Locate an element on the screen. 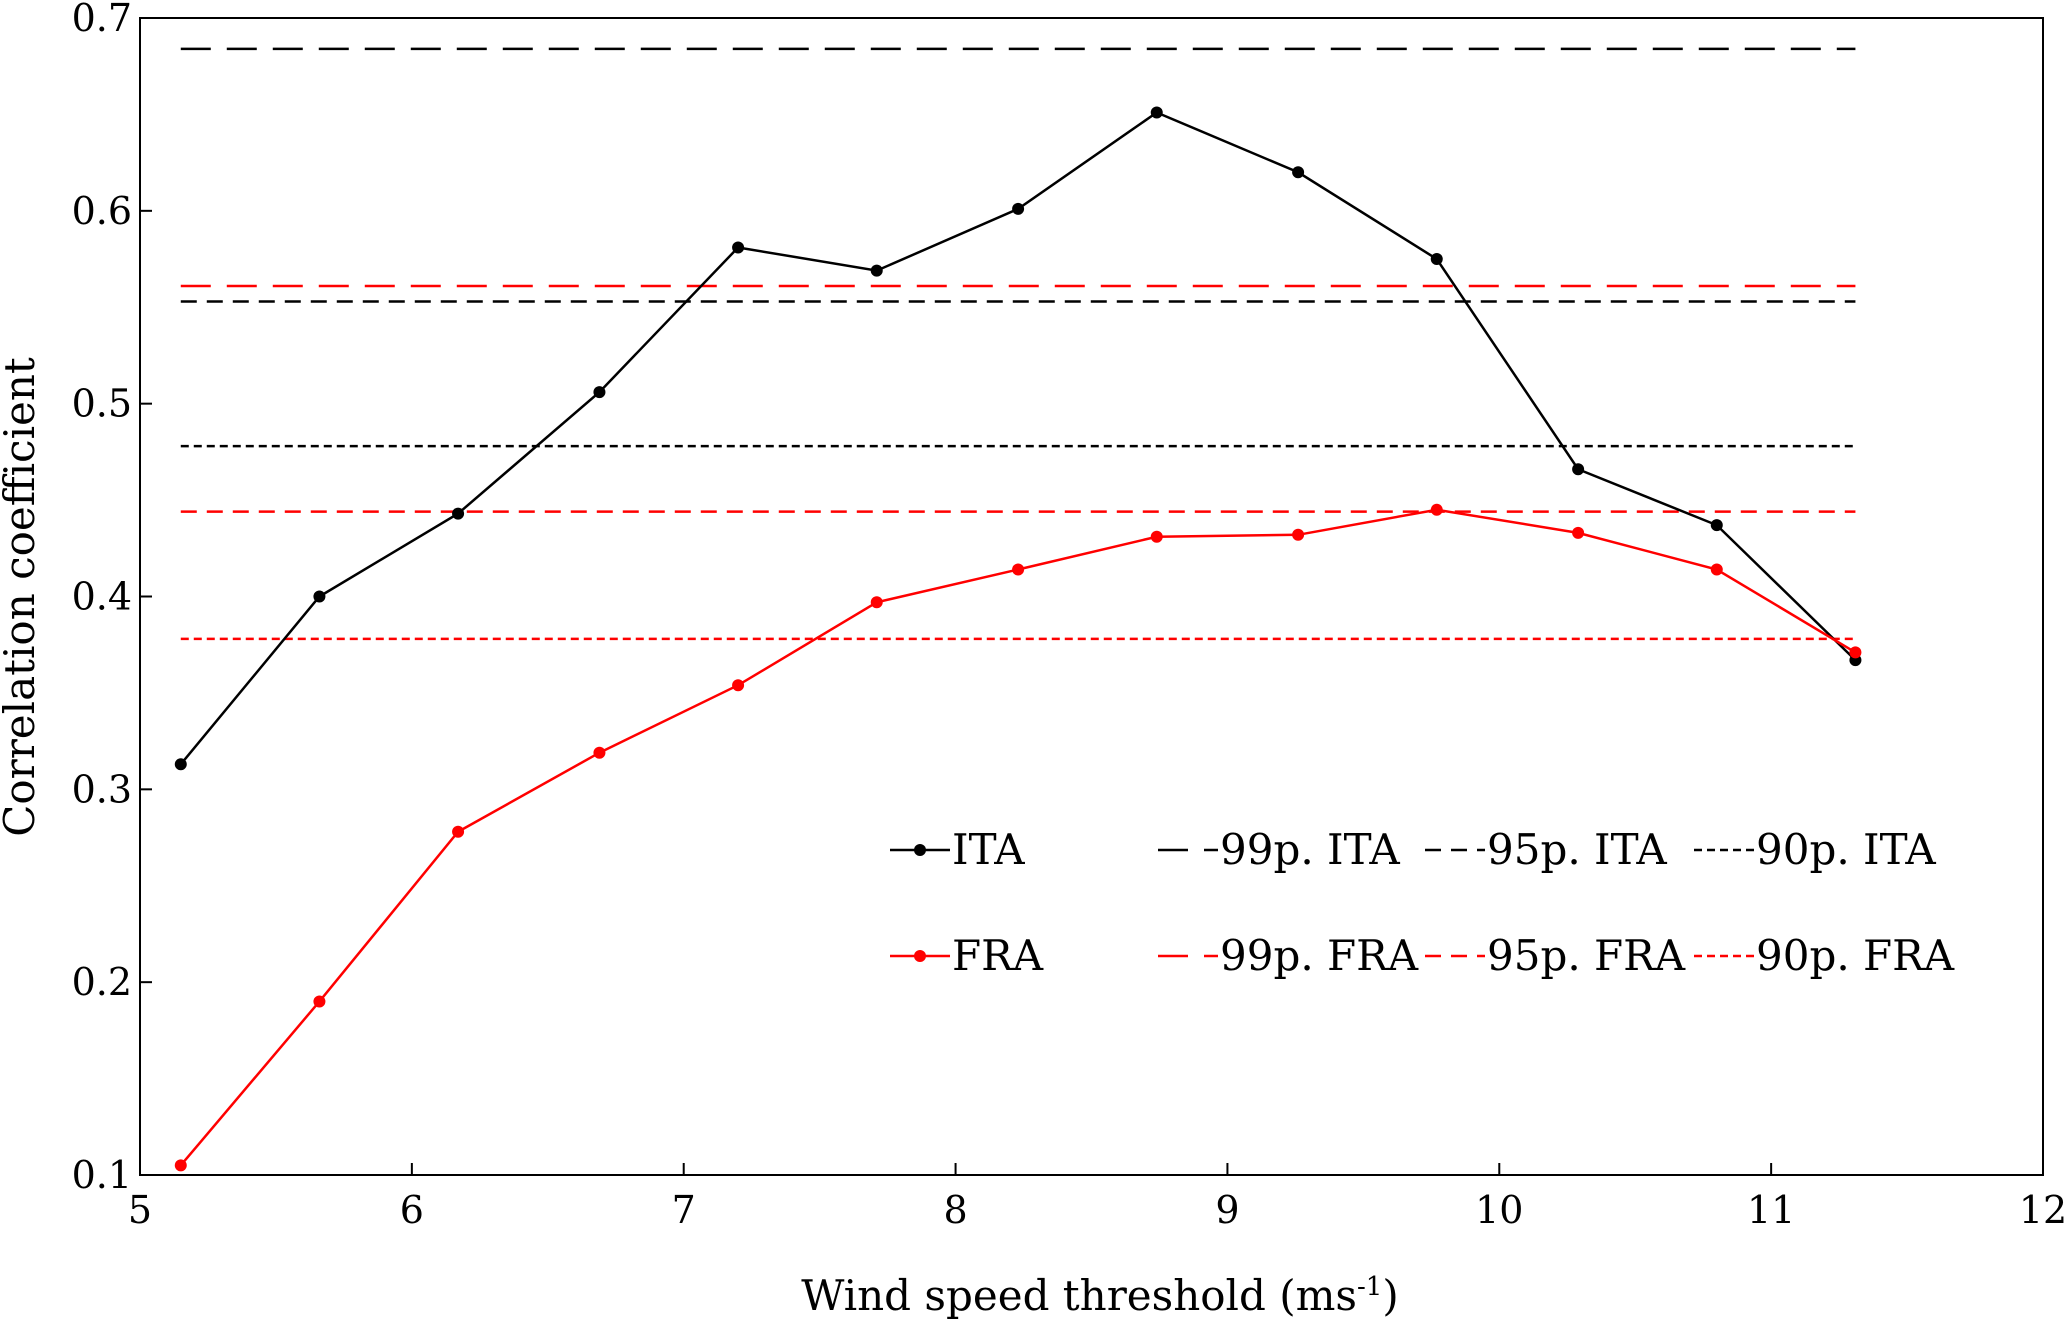 The image size is (2067, 1324). legend-item: 99p. FRA is located at coordinates (1288, 955).